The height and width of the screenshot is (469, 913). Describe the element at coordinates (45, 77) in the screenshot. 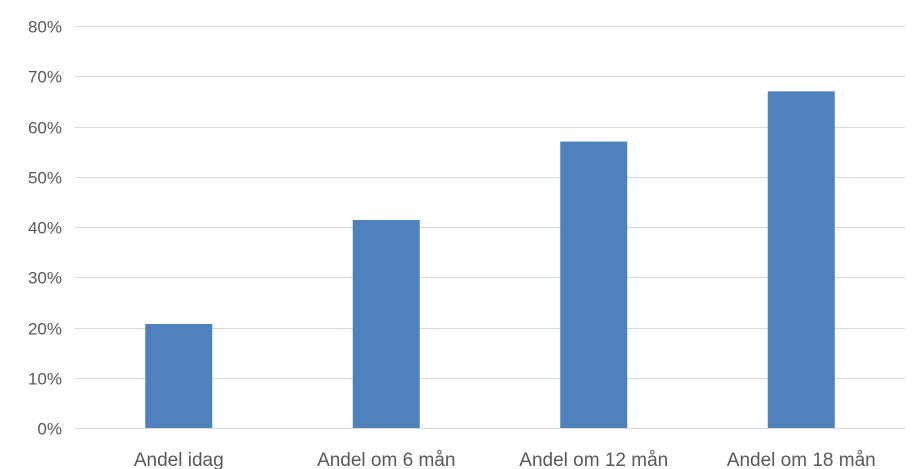

I see `y-tick-label: 70%` at that location.